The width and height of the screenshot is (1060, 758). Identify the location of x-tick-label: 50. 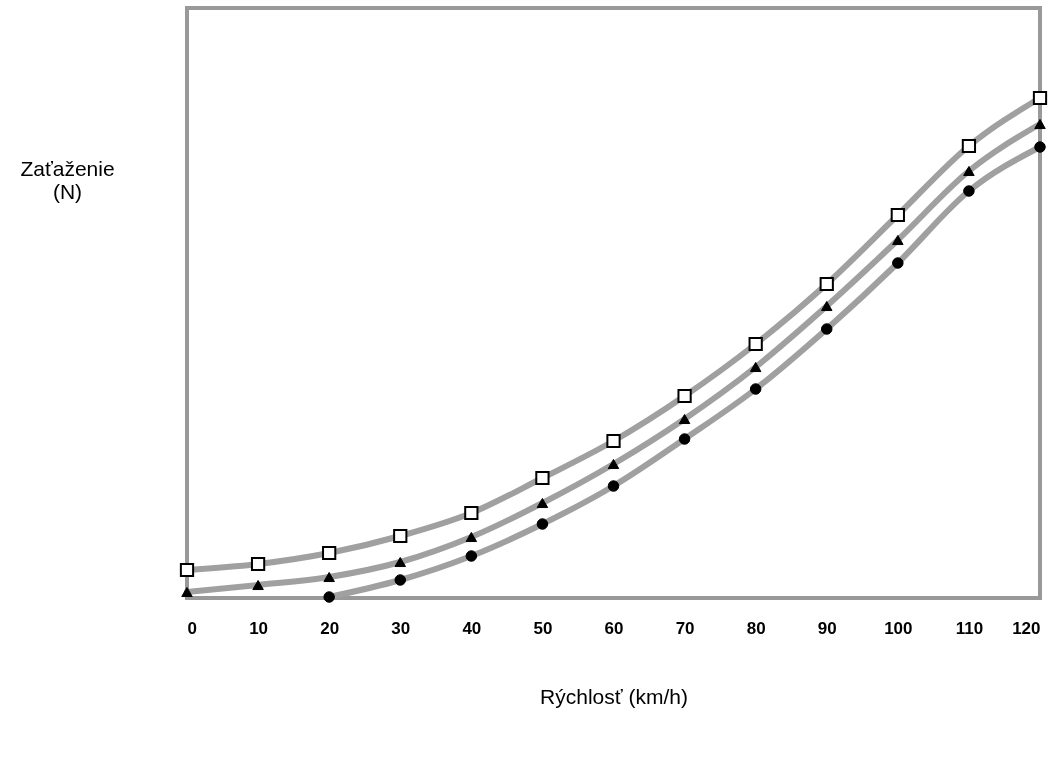
(543, 628).